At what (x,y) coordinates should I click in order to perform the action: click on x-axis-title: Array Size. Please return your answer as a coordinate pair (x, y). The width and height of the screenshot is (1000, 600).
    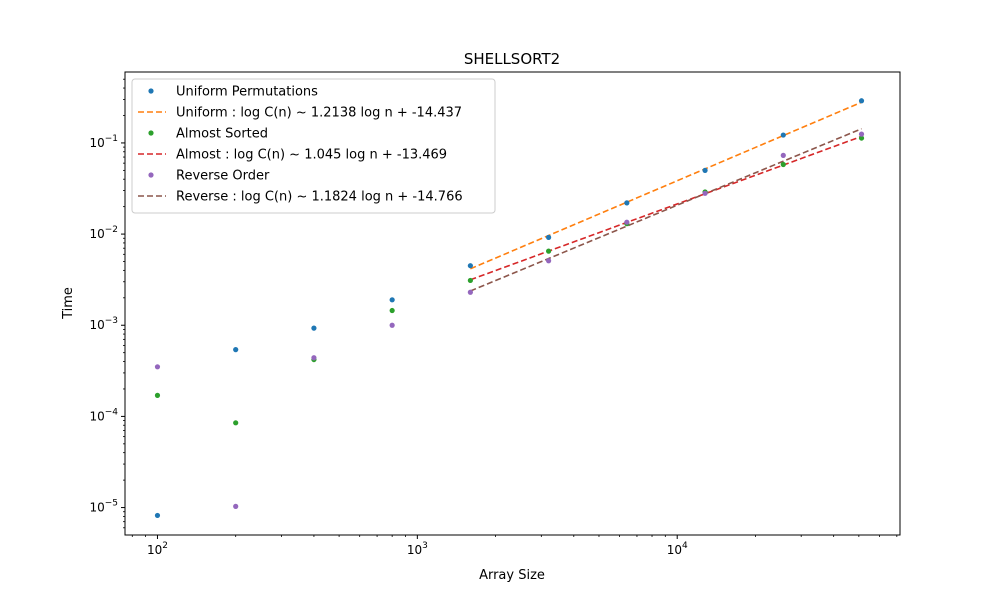
    Looking at the image, I should click on (512, 575).